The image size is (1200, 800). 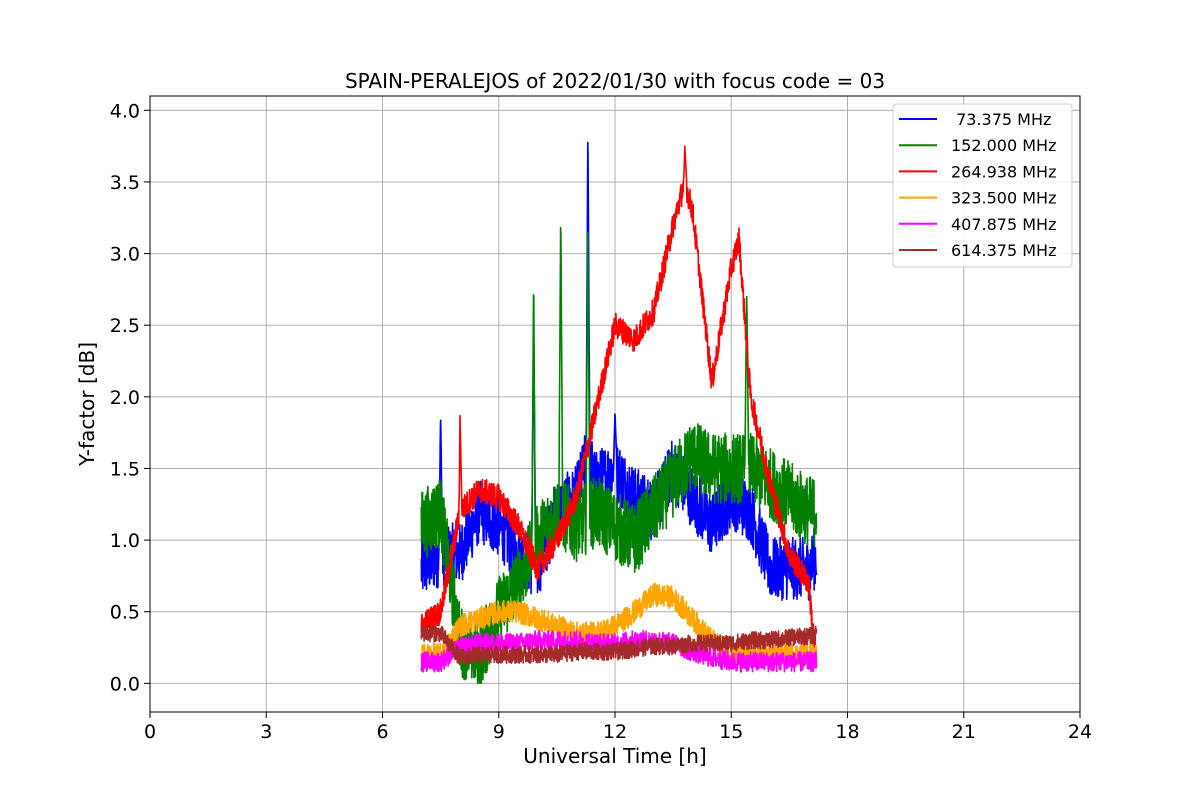 I want to click on y-tick-label: 1.5, so click(x=125, y=469).